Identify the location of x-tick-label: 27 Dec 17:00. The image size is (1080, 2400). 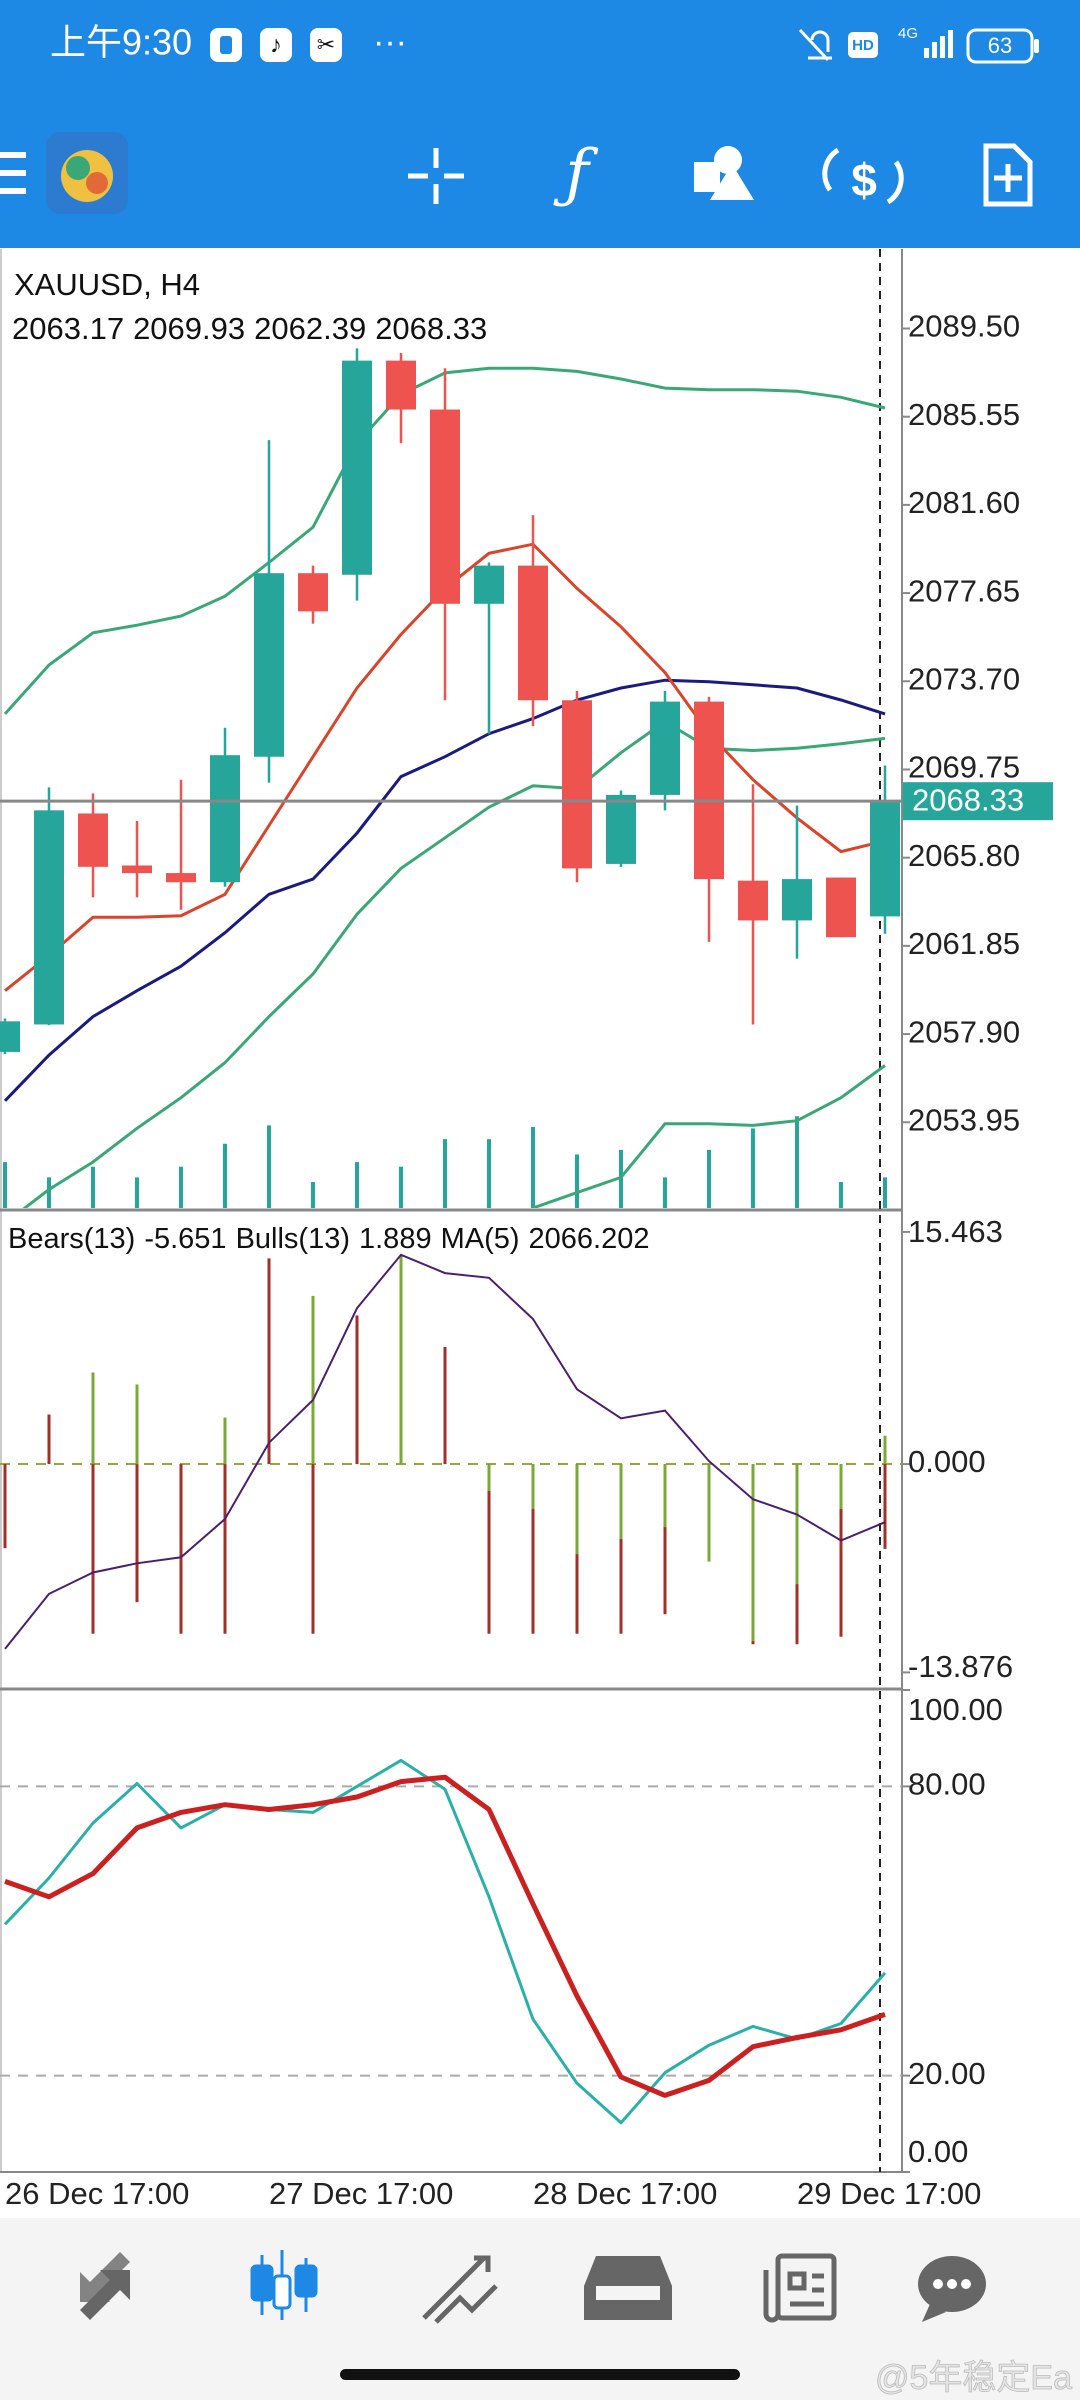
(361, 2193).